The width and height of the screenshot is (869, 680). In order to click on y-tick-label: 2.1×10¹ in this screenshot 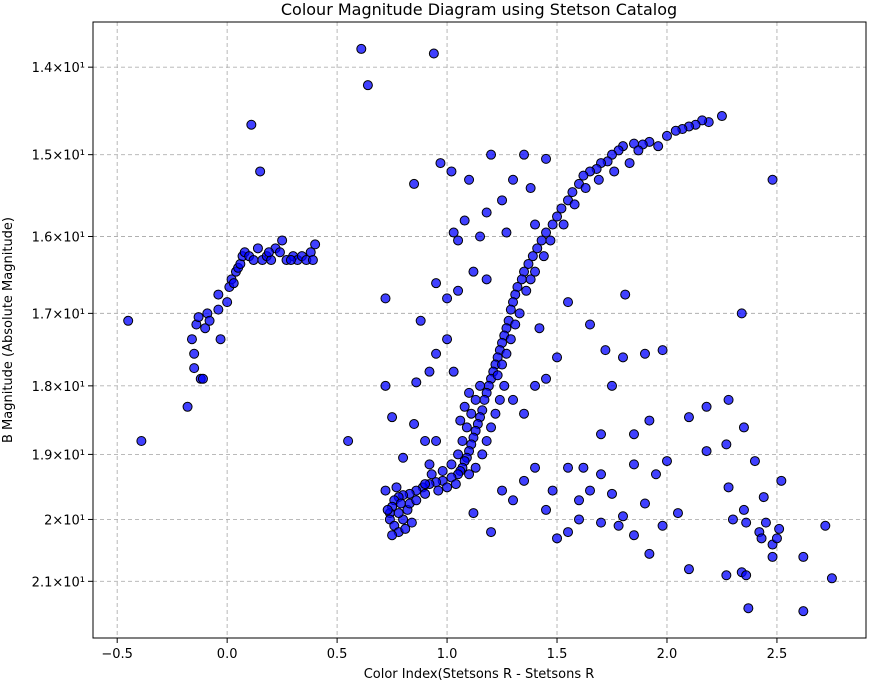, I will do `click(58, 582)`.